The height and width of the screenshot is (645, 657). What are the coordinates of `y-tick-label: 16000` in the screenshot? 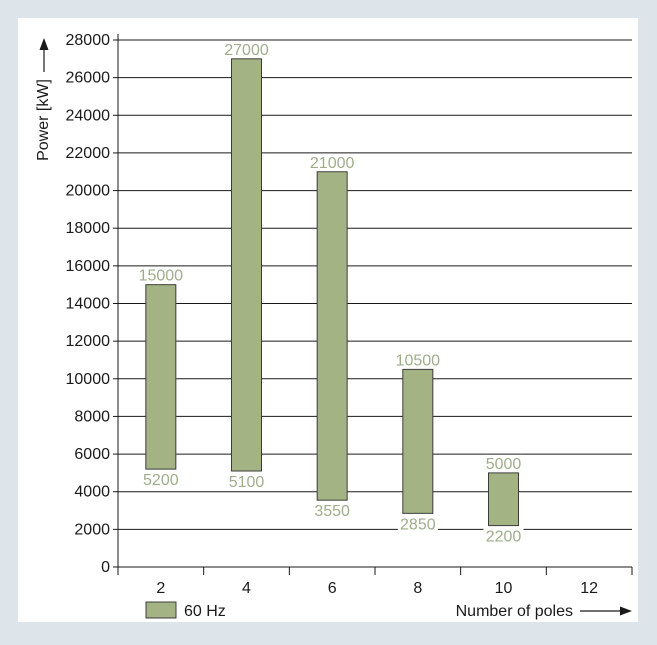 It's located at (88, 266).